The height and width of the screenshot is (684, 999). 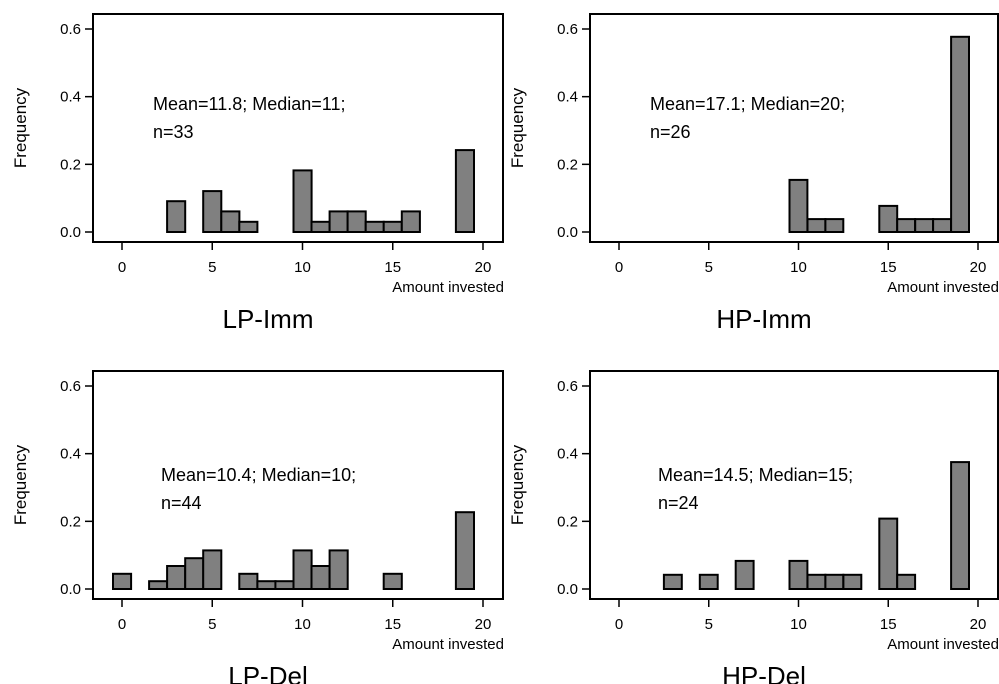 I want to click on stats-annotation: Mean=10.4; Median=10;, so click(x=258, y=475).